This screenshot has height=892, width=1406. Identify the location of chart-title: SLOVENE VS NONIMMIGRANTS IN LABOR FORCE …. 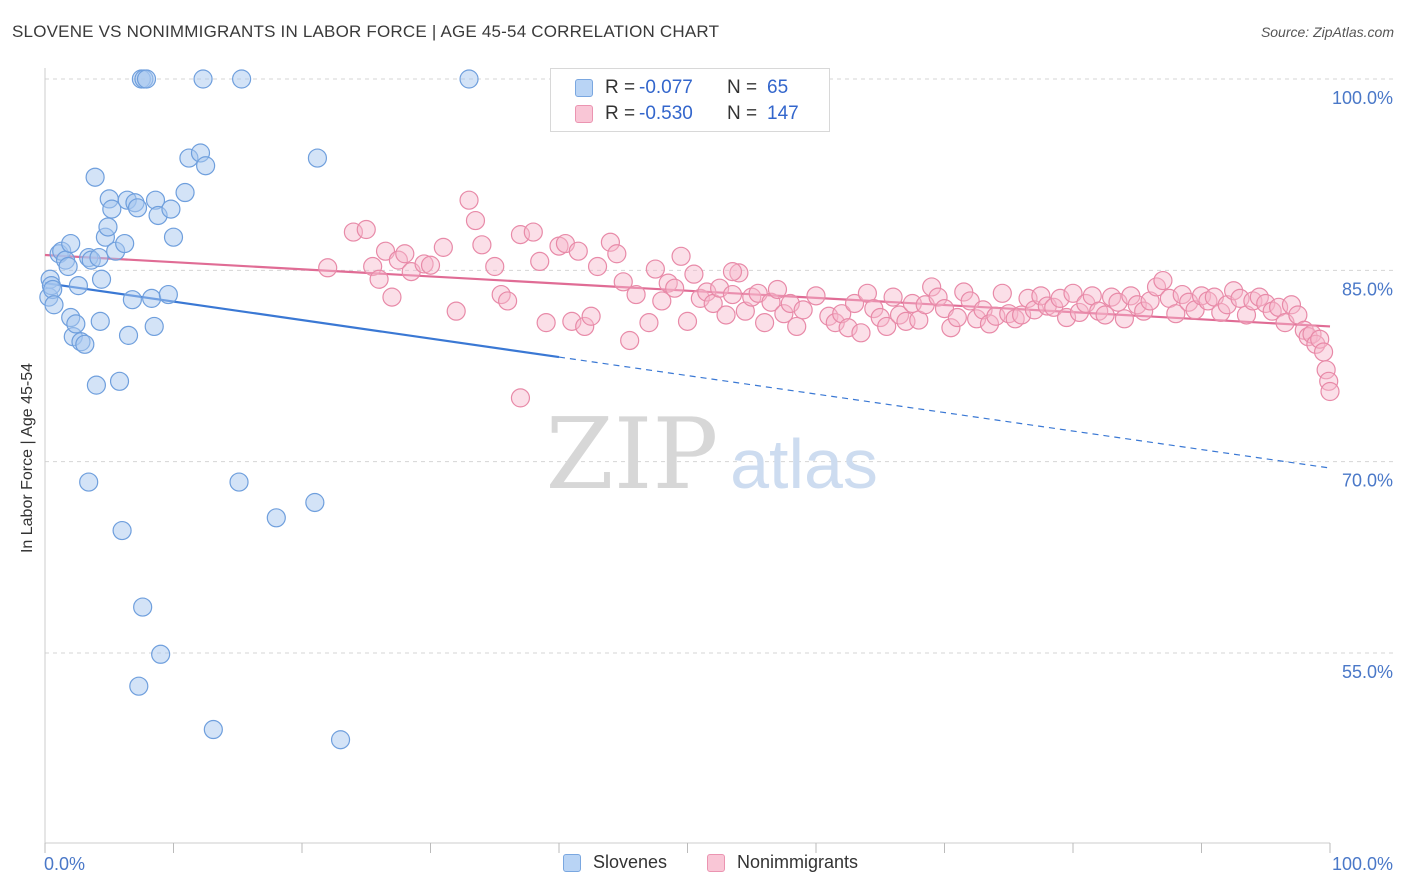
(366, 31).